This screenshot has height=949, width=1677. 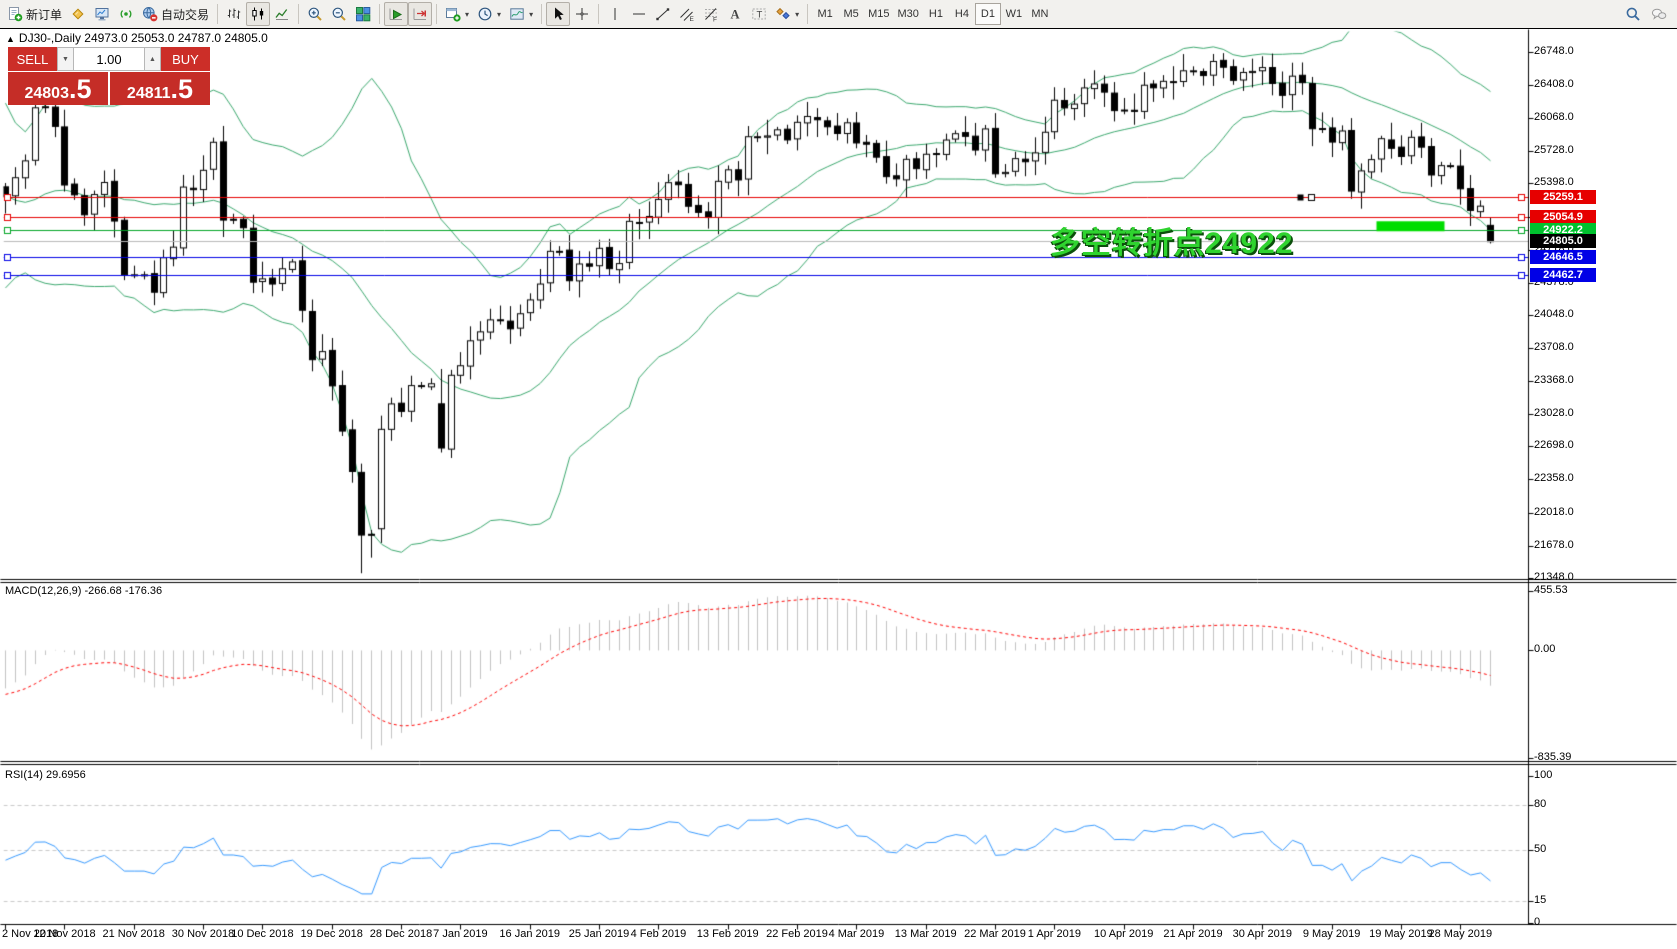 What do you see at coordinates (401, 934) in the screenshot?
I see `time-axis-label: 28 Dec 2018` at bounding box center [401, 934].